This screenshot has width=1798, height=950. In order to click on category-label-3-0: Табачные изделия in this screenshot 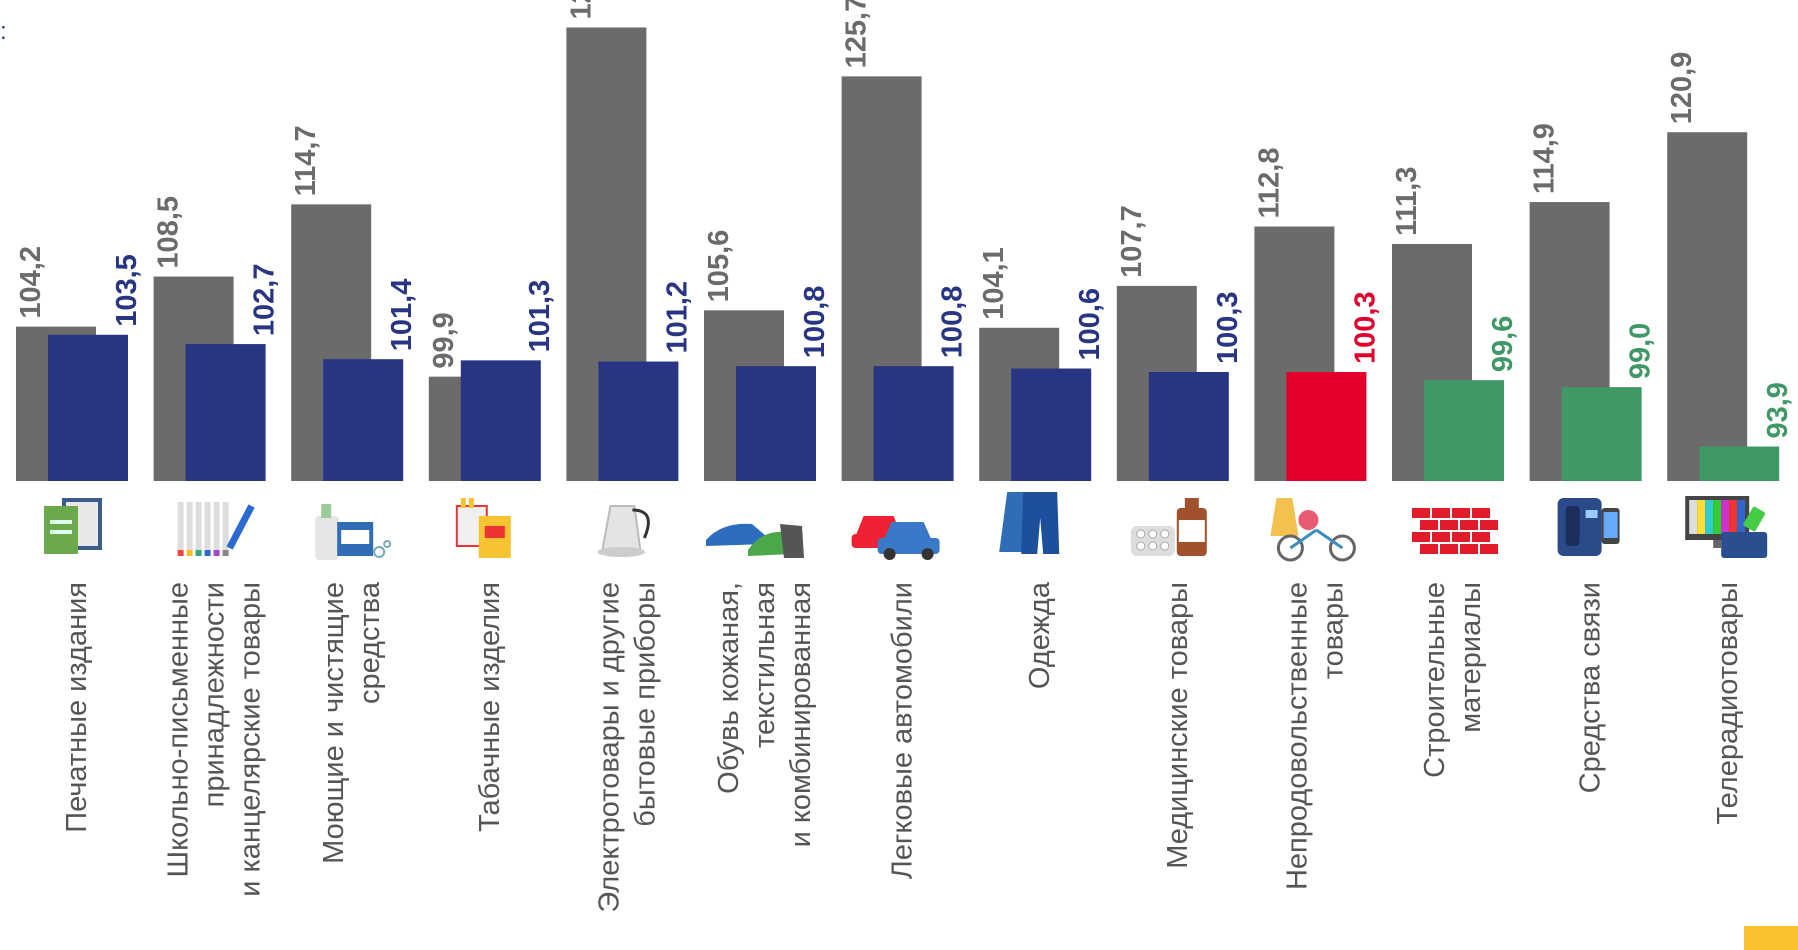, I will do `click(490, 707)`.